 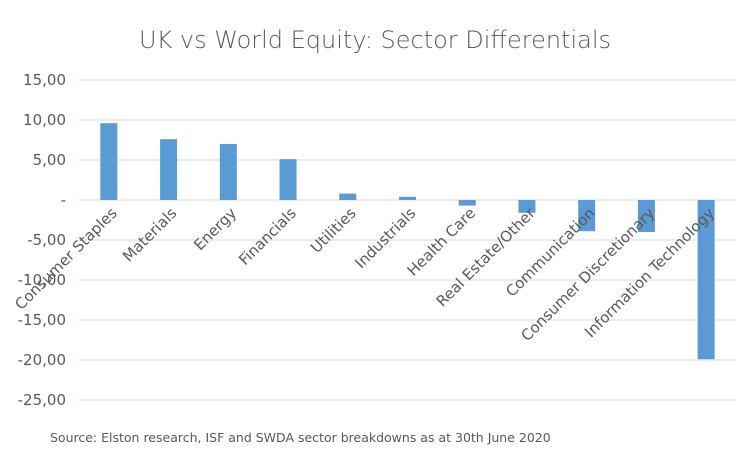 What do you see at coordinates (215, 229) in the screenshot?
I see `x-tick-label: Energy` at bounding box center [215, 229].